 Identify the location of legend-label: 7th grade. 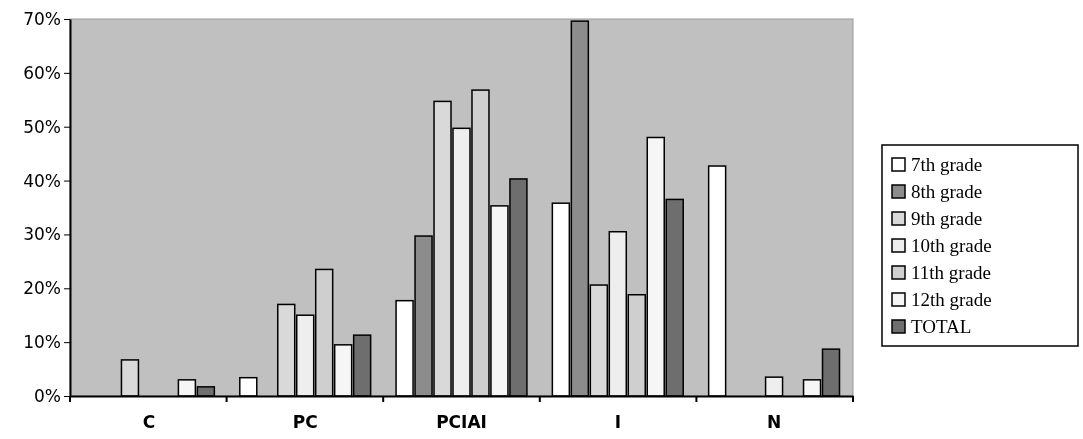
(947, 164).